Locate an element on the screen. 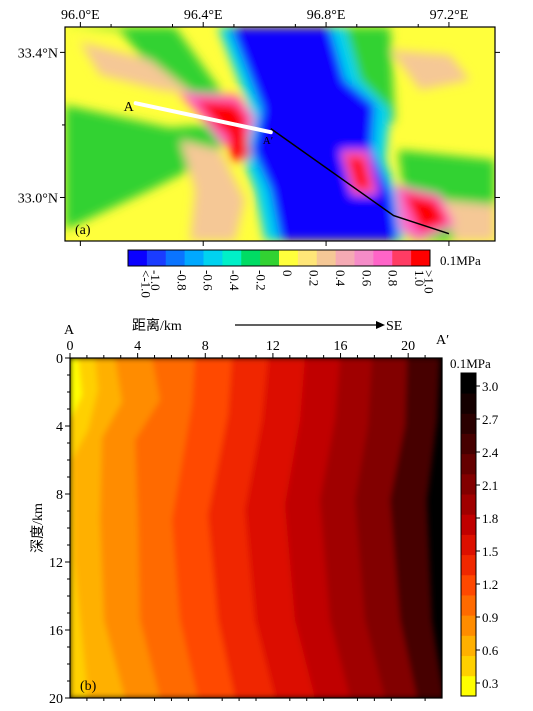  colorbar-a-tick-label: 0.2 is located at coordinates (313, 278).